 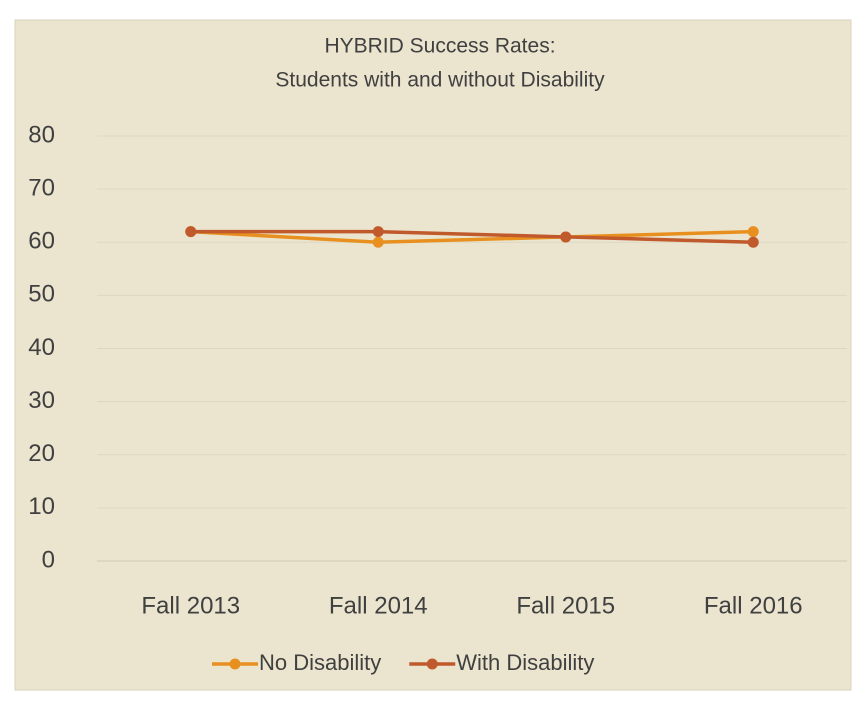 I want to click on y-tick-label: 0, so click(x=48, y=559).